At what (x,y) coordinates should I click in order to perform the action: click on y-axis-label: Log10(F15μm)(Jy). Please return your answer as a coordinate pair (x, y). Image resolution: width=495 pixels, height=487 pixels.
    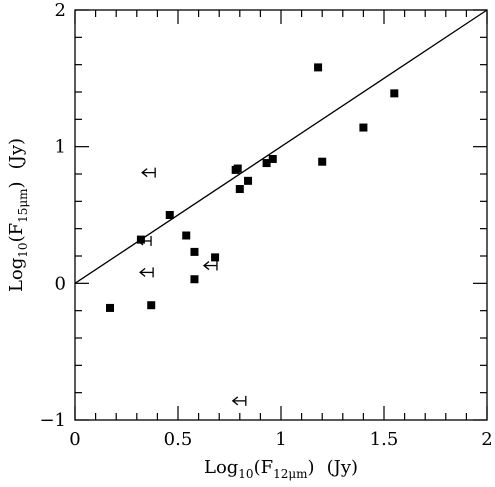
    Looking at the image, I should click on (18, 215).